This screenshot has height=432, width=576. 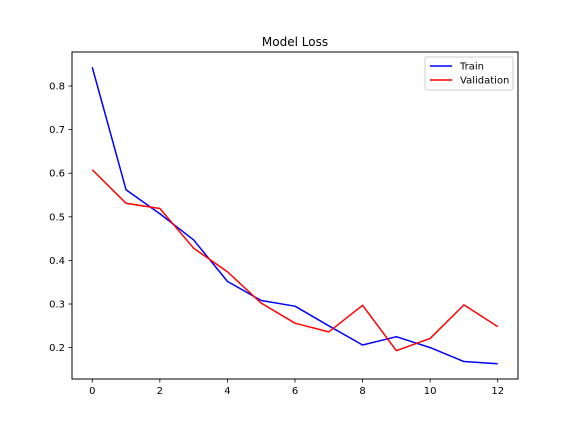 What do you see at coordinates (227, 391) in the screenshot?
I see `x-tick-label-4: 4` at bounding box center [227, 391].